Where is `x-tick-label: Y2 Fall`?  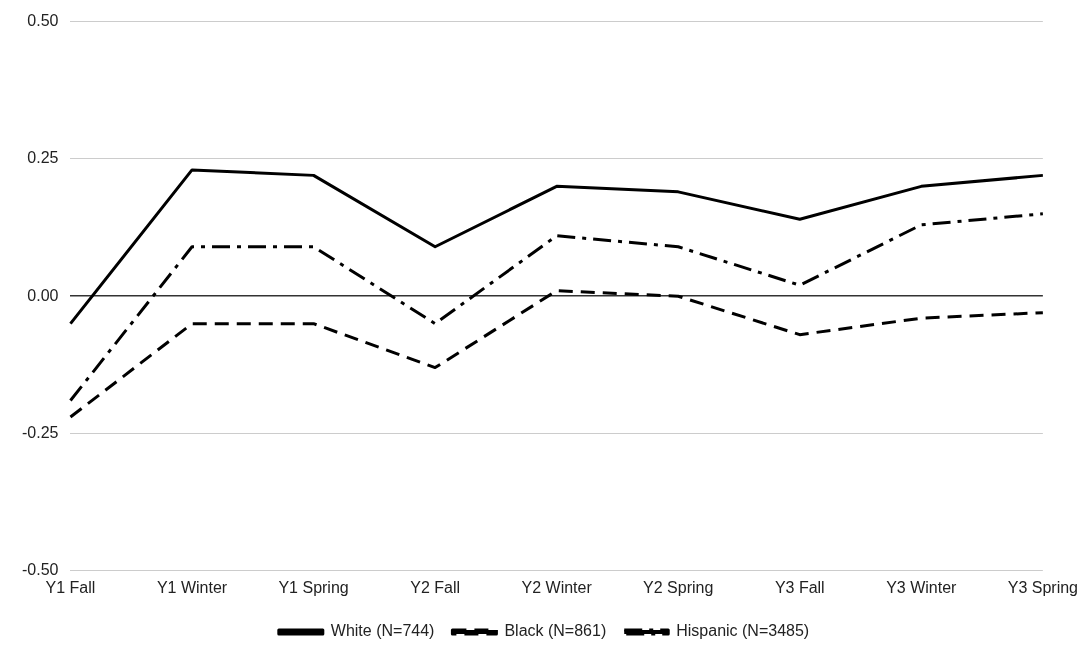
x-tick-label: Y2 Fall is located at coordinates (435, 587).